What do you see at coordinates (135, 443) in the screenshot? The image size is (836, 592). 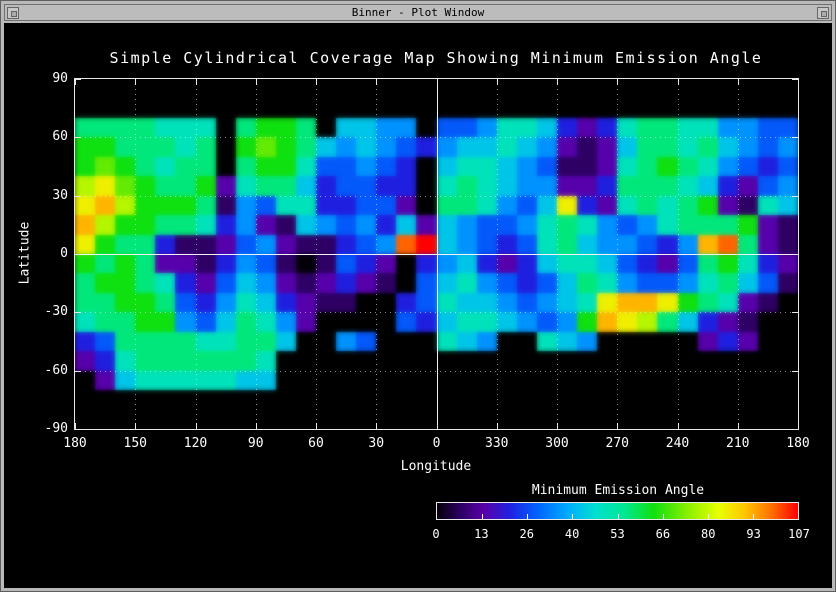 I see `x-tick-label: 150` at bounding box center [135, 443].